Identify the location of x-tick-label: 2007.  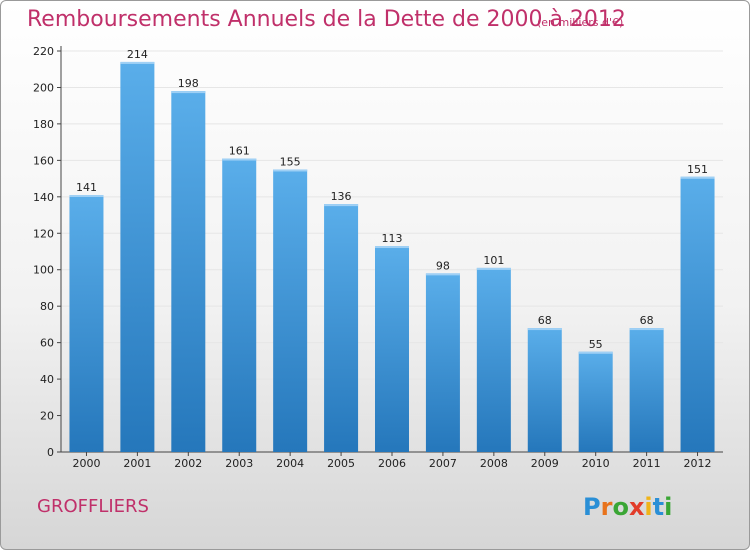
(443, 463).